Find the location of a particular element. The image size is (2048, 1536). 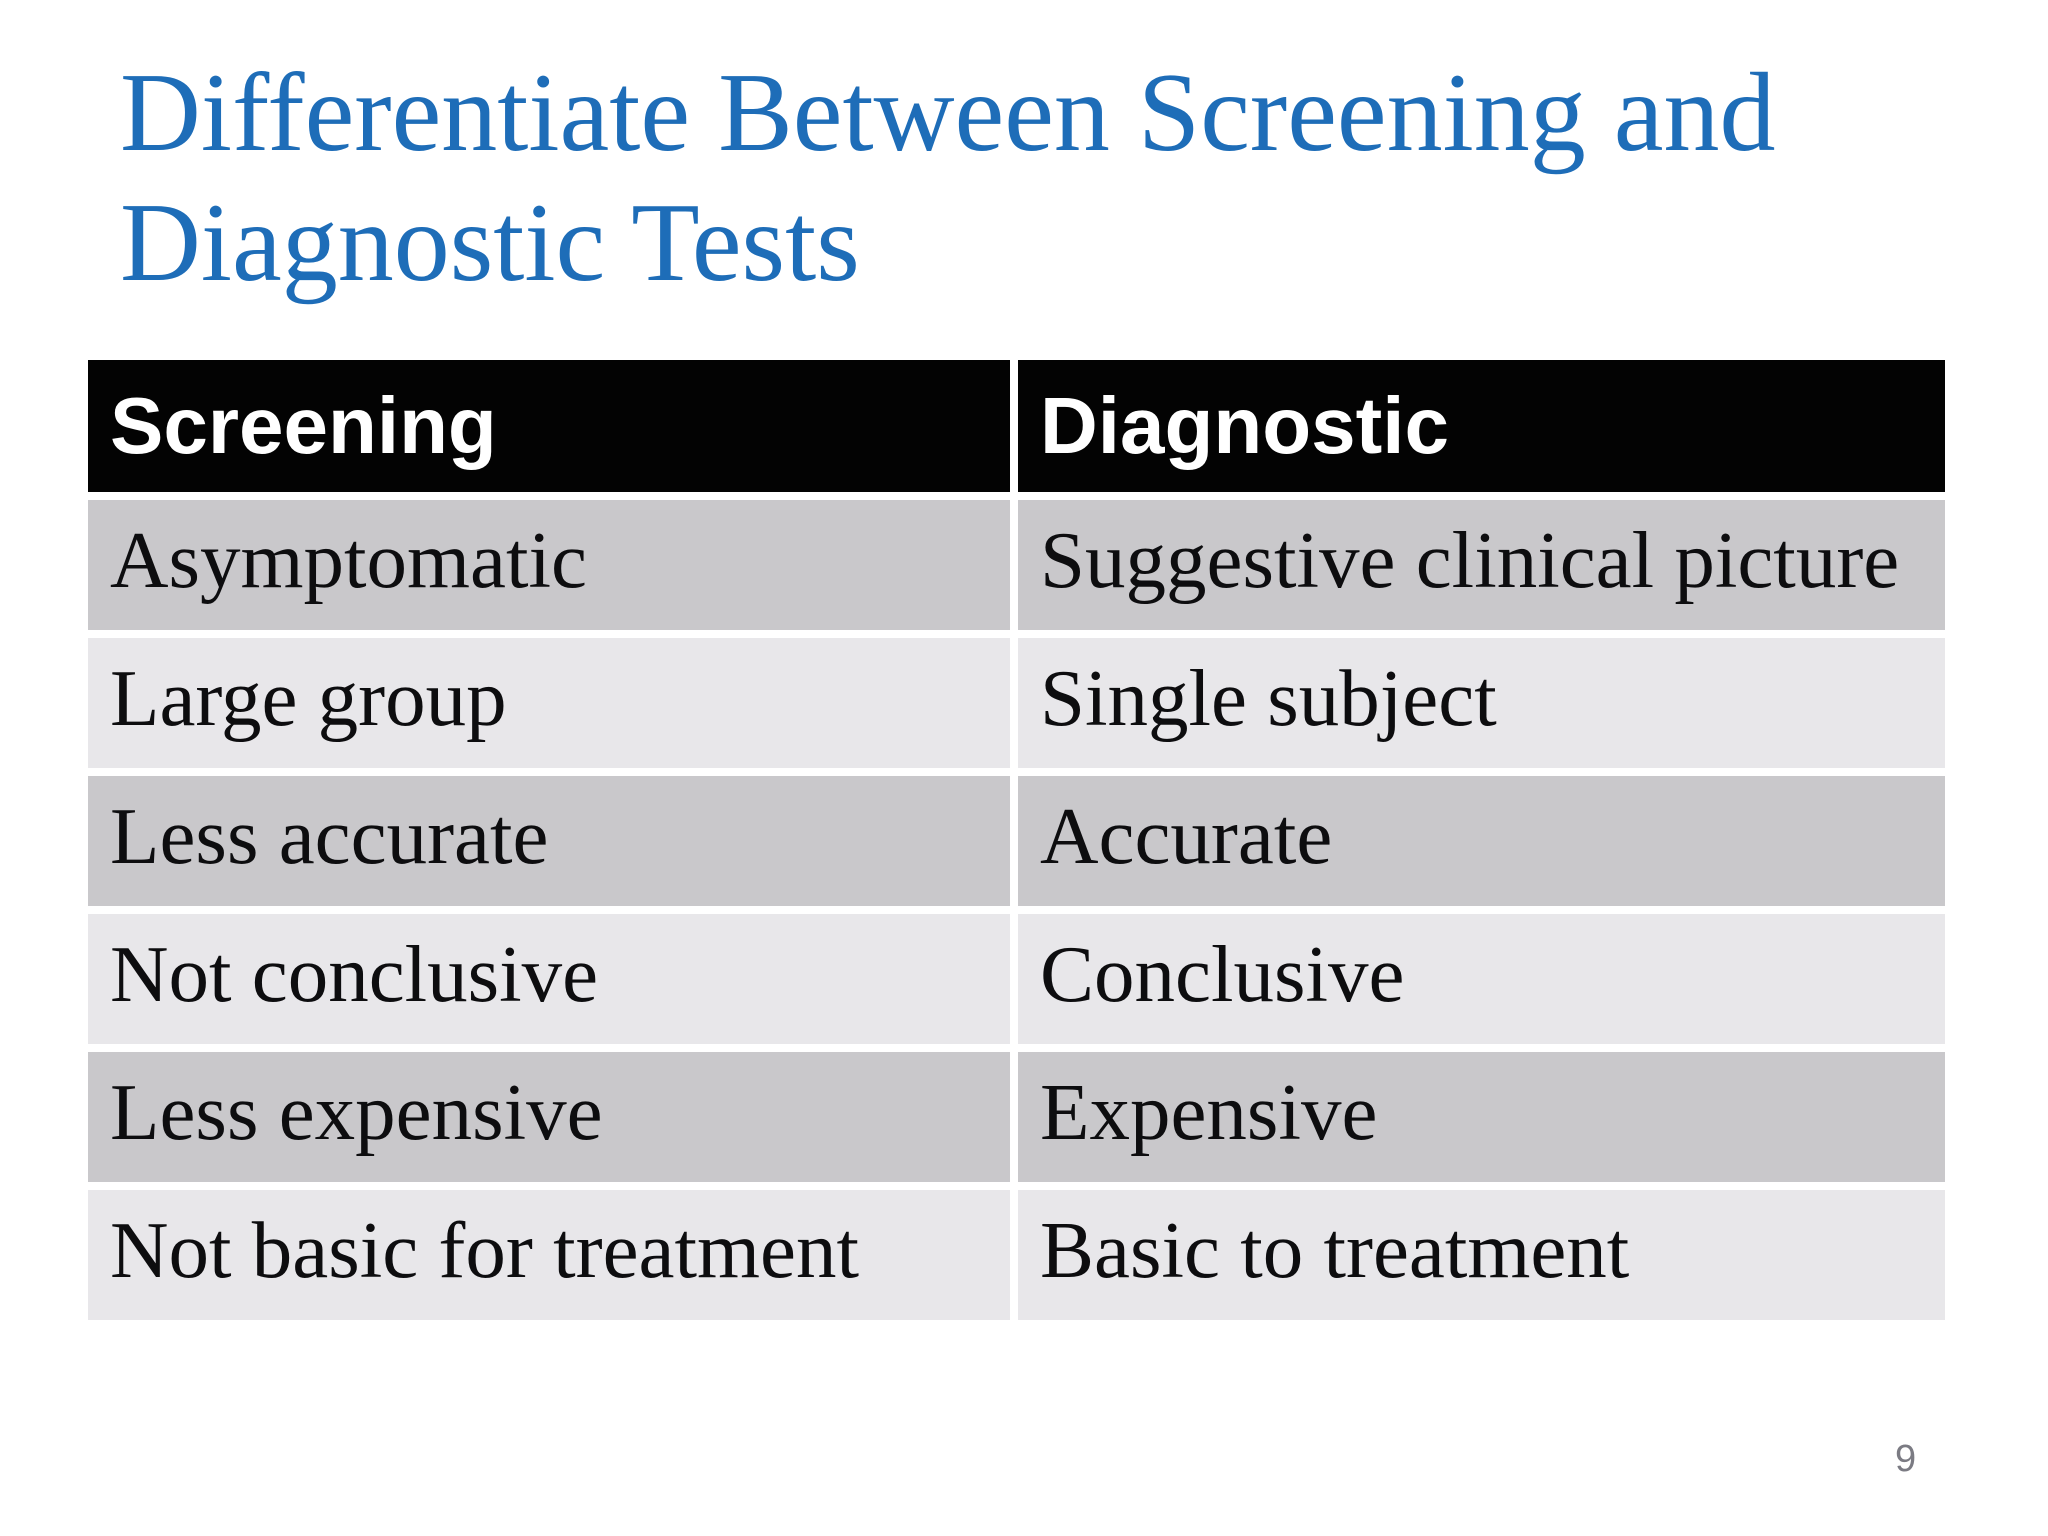

table-cell-screening-large-group: Large group is located at coordinates (549, 703).